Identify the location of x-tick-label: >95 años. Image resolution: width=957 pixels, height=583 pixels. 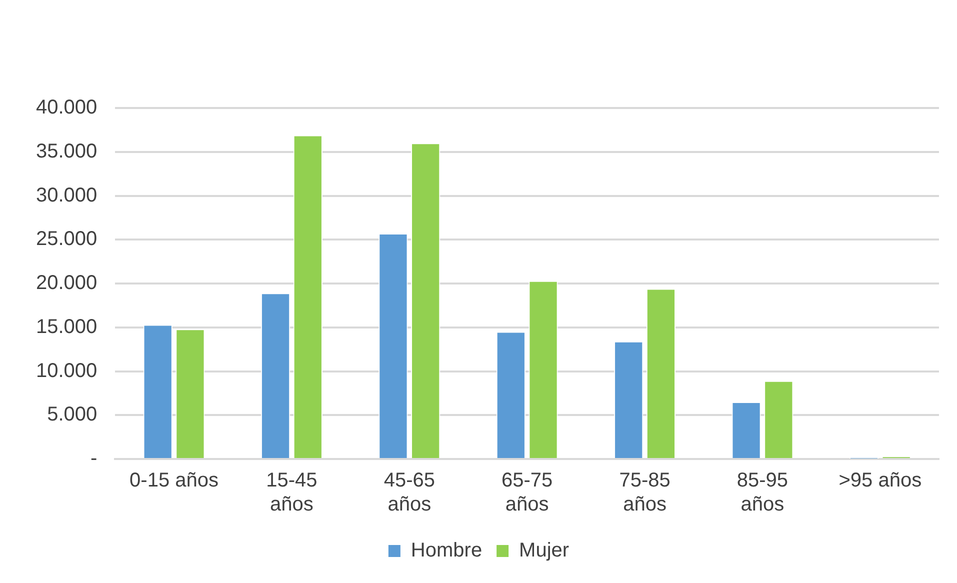
(880, 481).